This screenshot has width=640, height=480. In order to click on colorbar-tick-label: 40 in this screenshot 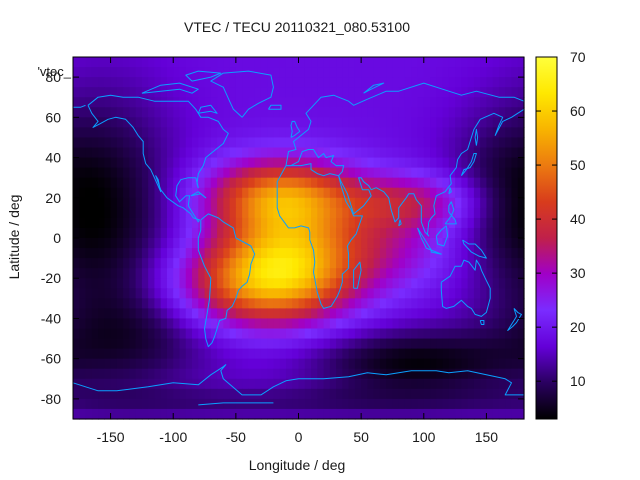, I will do `click(578, 219)`.